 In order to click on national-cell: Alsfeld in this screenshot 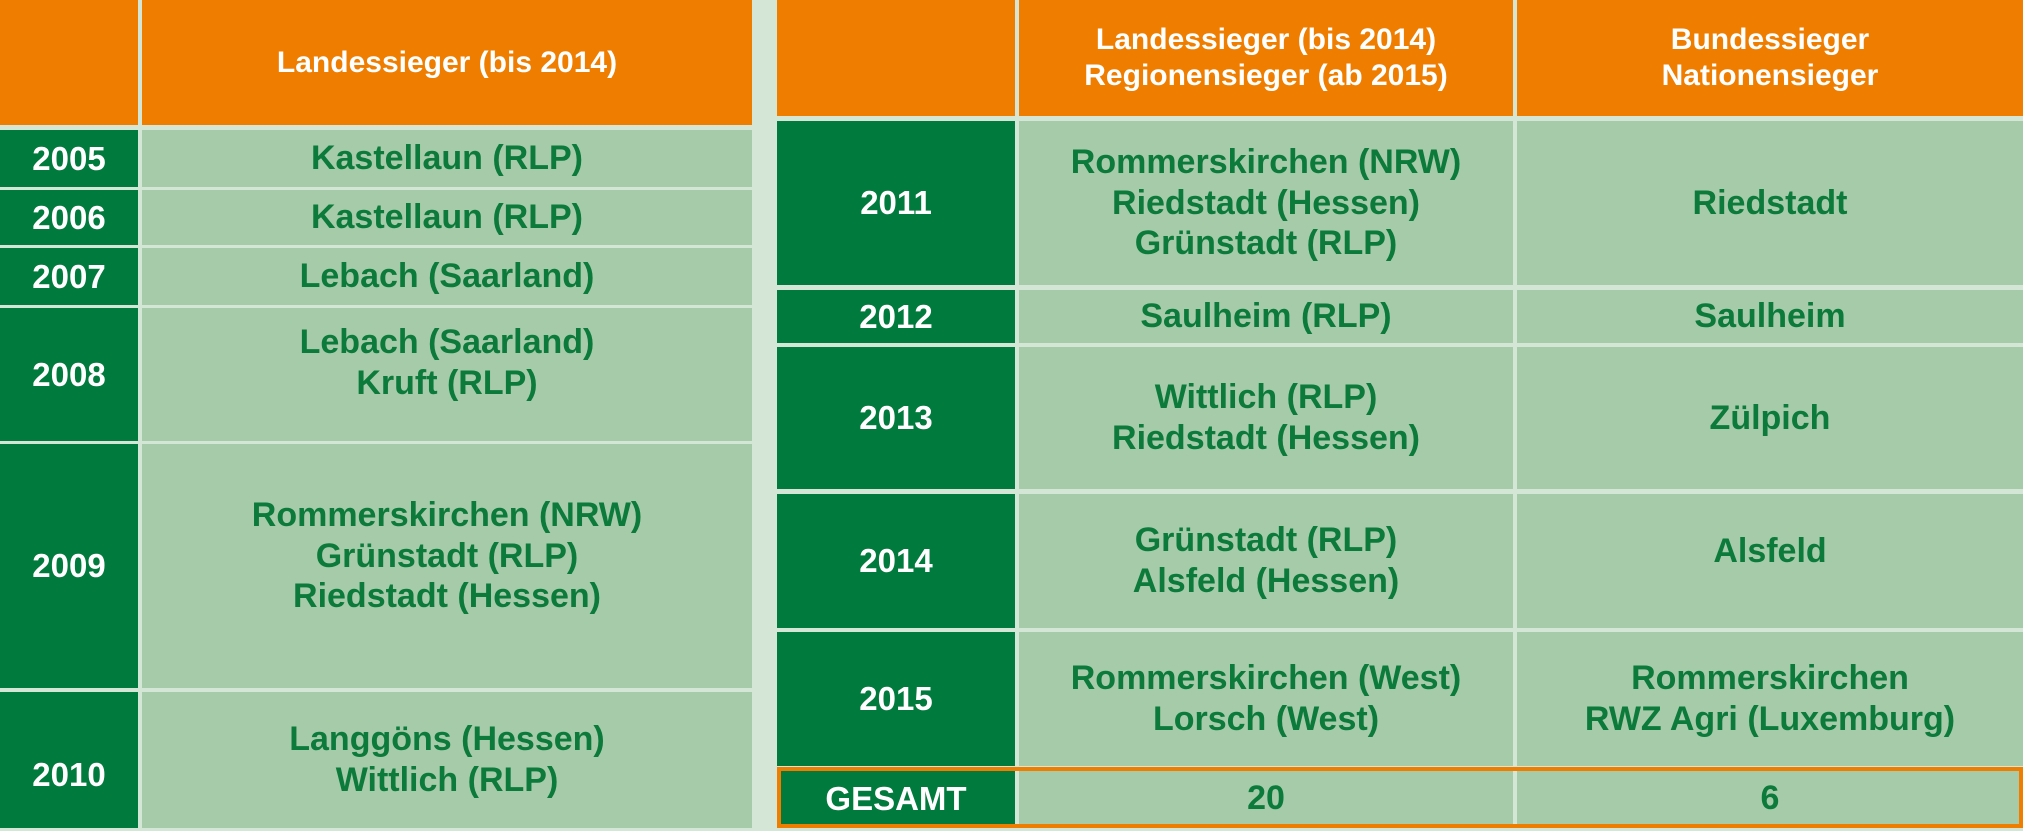, I will do `click(1770, 561)`.